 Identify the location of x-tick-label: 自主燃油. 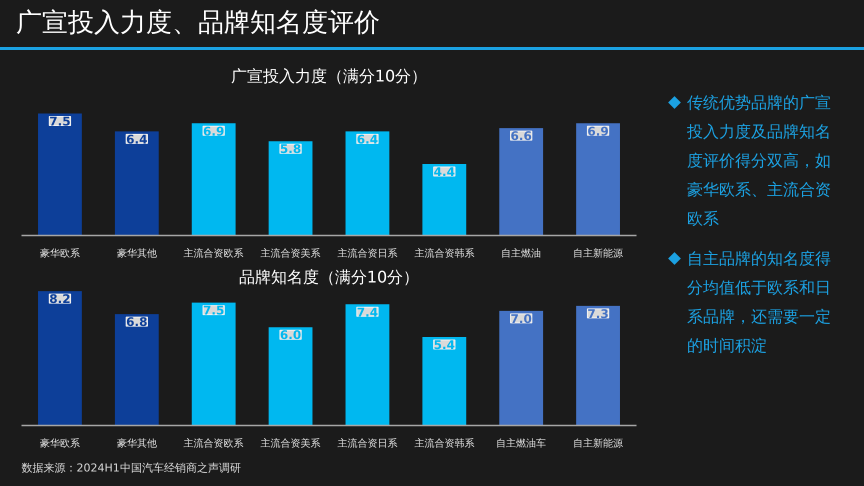
(521, 254).